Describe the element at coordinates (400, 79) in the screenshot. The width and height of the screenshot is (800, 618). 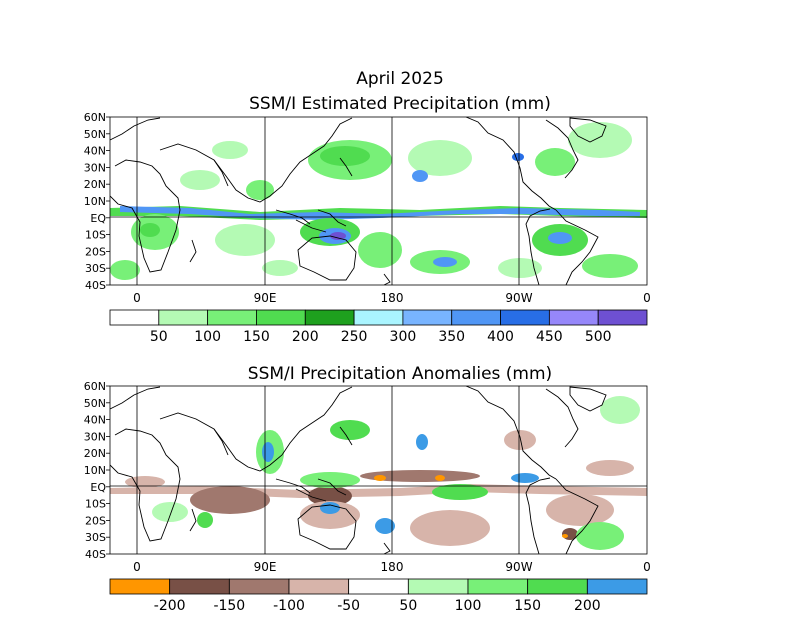
I see `map-month-title: April 2025` at that location.